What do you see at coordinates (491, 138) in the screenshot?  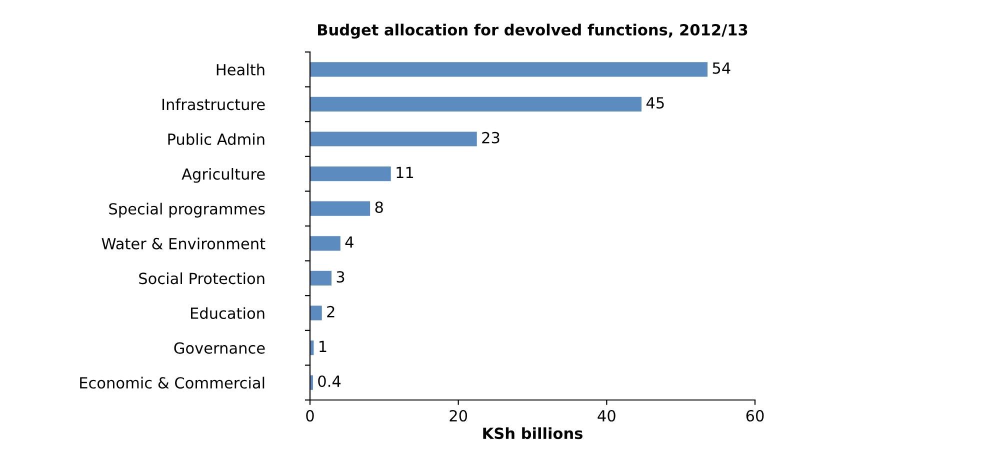 I see `data-label: 23` at bounding box center [491, 138].